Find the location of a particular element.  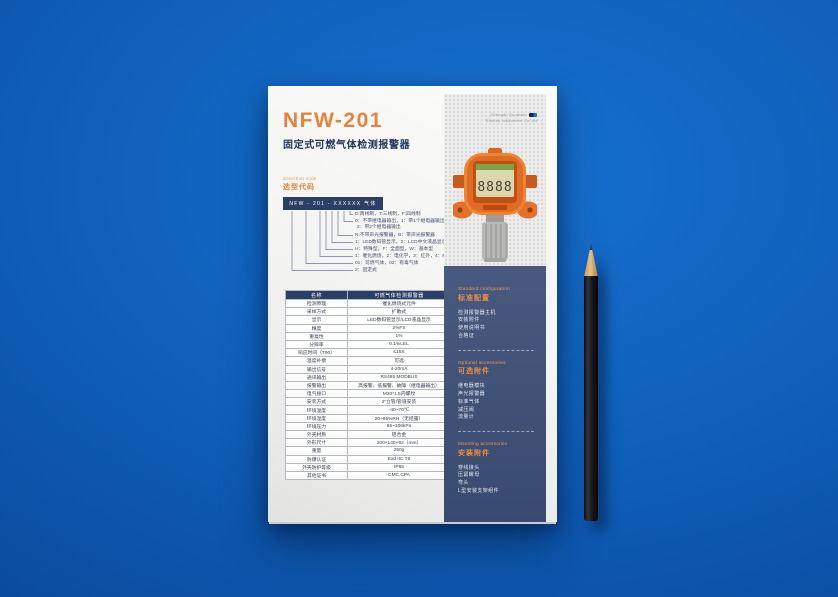

spec-row: 环境湿度 20~95%RH（无结露） is located at coordinates (368, 418).